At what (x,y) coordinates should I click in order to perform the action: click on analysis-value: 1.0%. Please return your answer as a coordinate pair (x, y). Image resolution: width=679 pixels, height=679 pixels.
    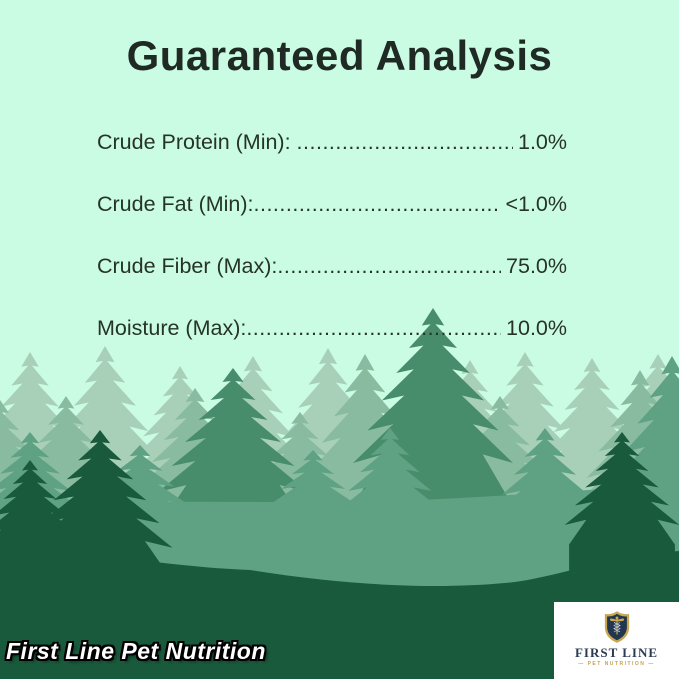
    Looking at the image, I should click on (542, 142).